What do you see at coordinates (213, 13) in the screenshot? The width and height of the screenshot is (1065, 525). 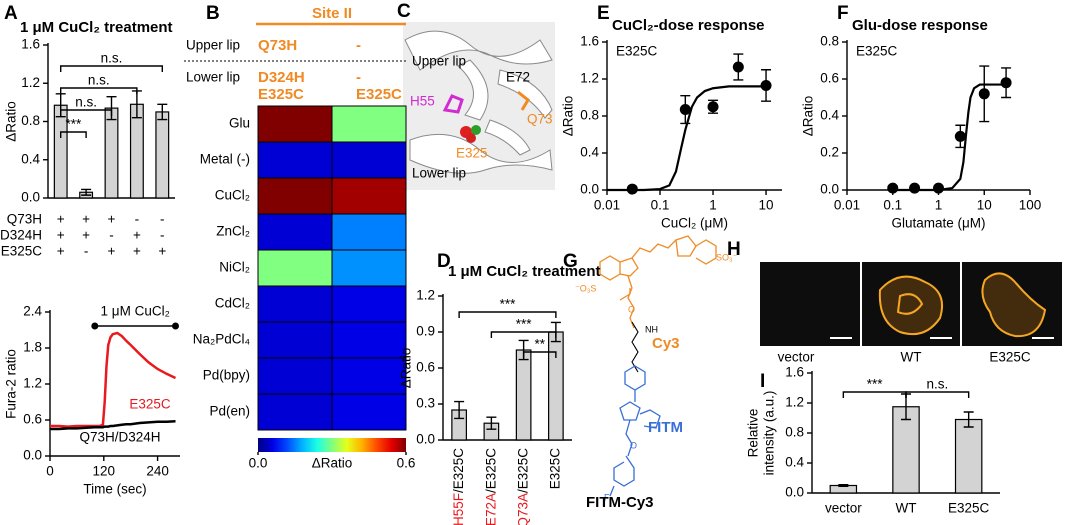 I see `panel-letter: B` at bounding box center [213, 13].